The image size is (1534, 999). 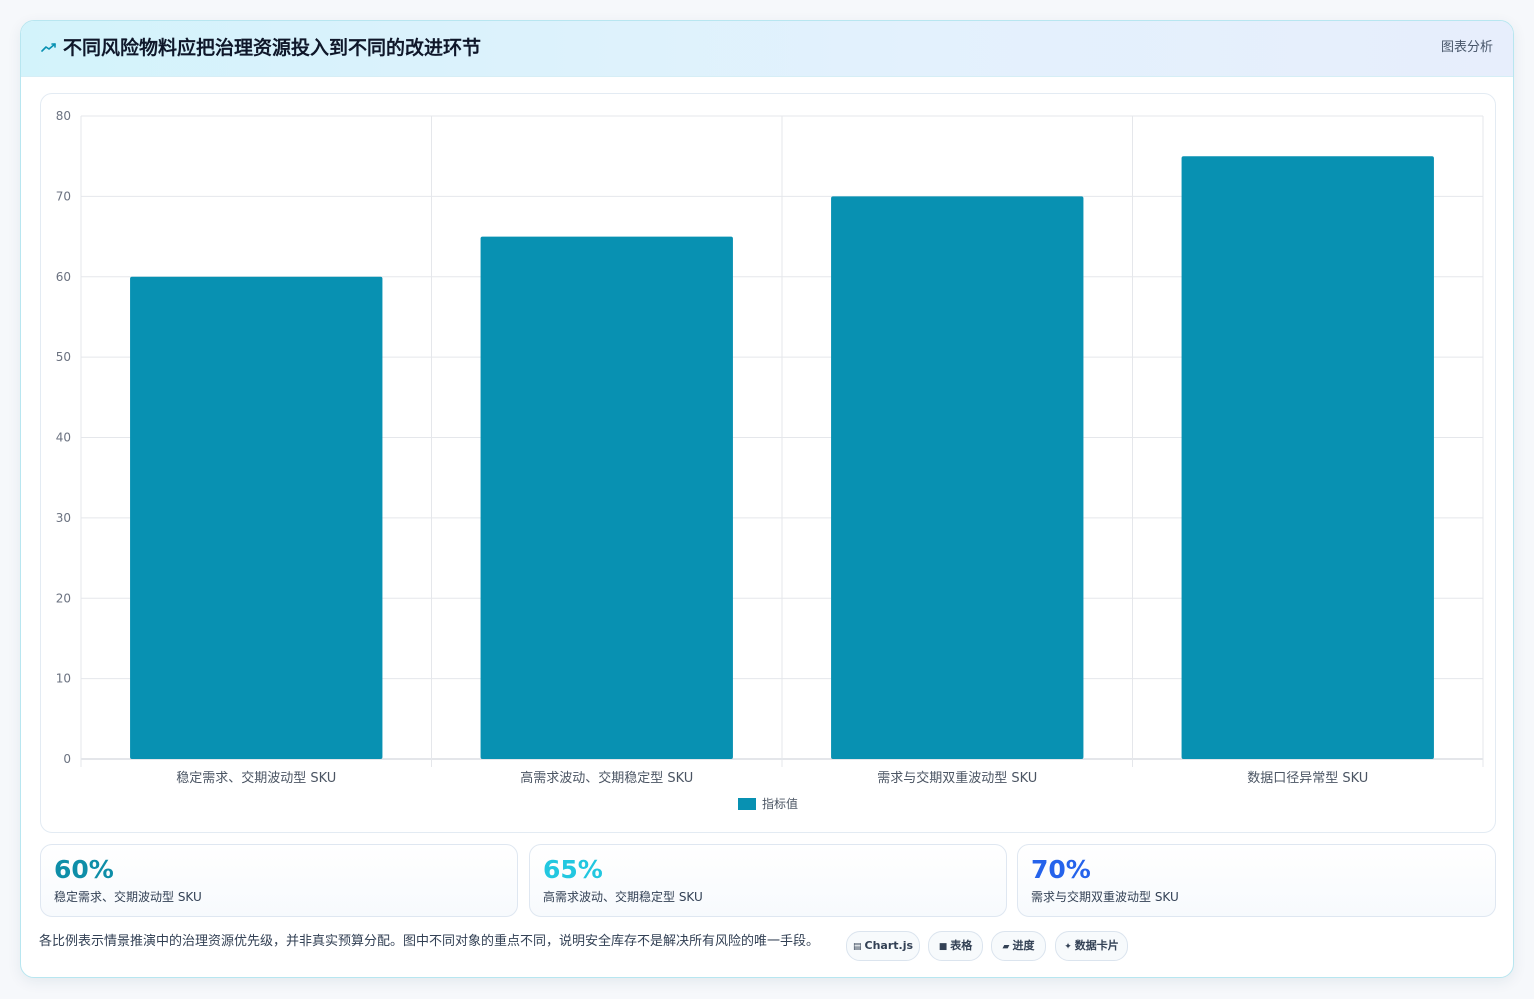 I want to click on x-tick-label: 稳定需求、交期波动型 SKU, so click(x=256, y=778).